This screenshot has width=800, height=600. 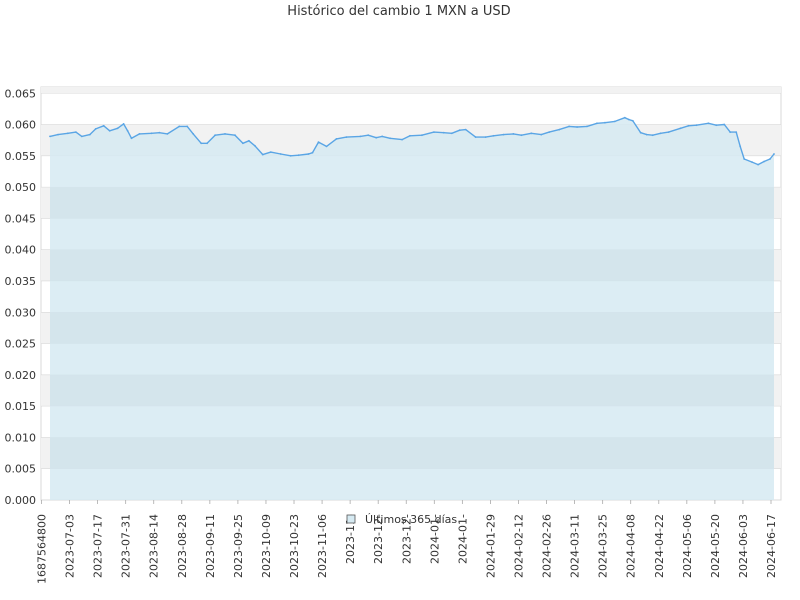 What do you see at coordinates (21, 312) in the screenshot?
I see `y-tick-label: 0.030` at bounding box center [21, 312].